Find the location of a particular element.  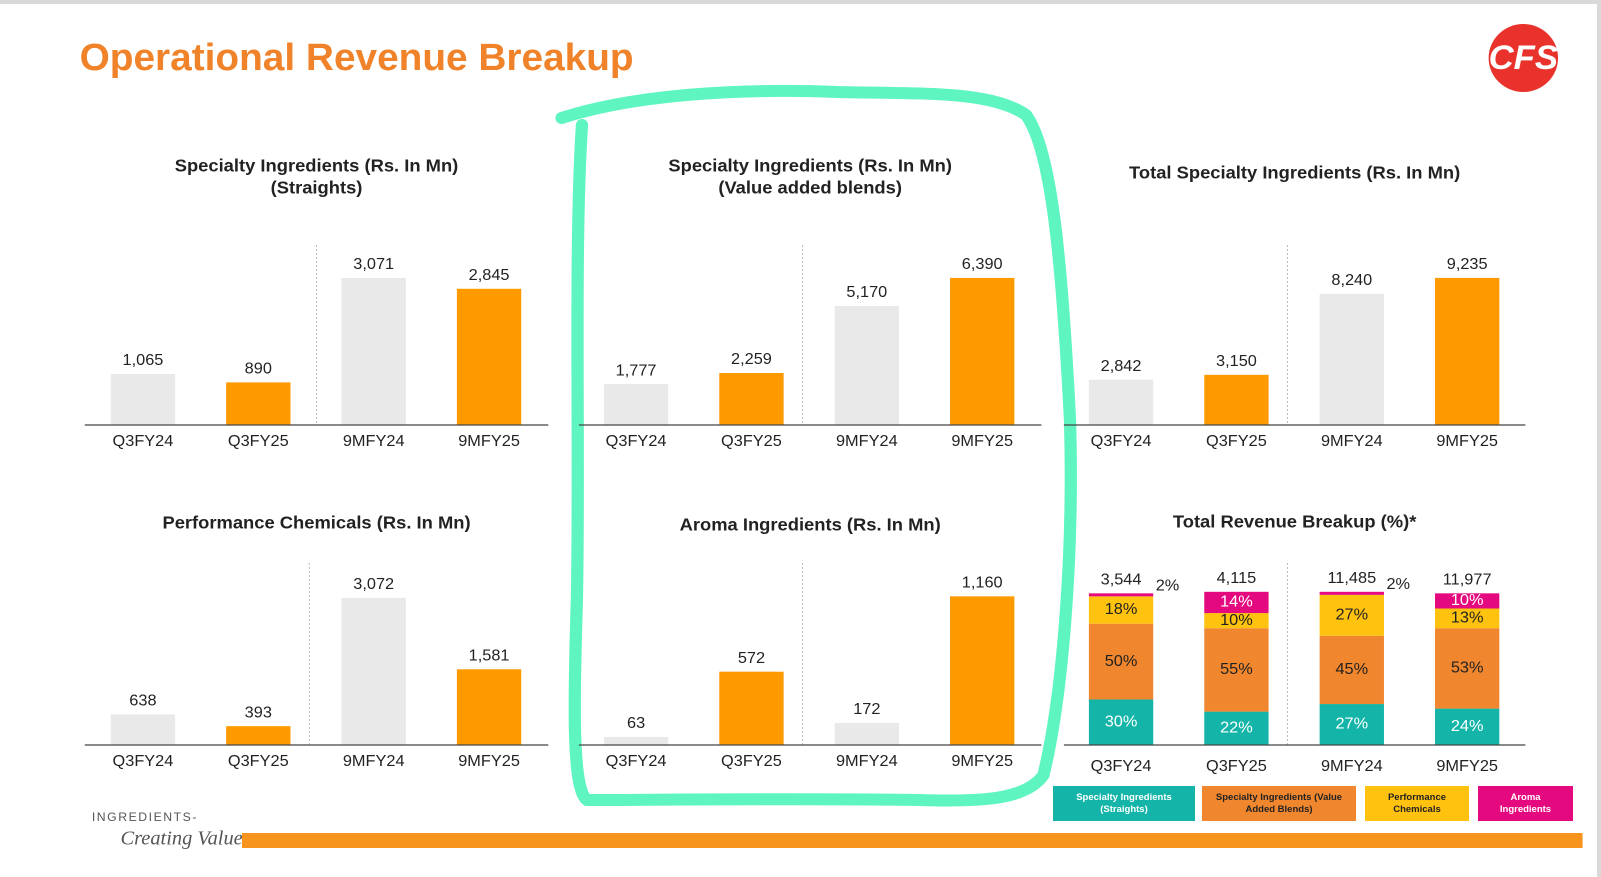

value-label: 3,071 is located at coordinates (373, 264).